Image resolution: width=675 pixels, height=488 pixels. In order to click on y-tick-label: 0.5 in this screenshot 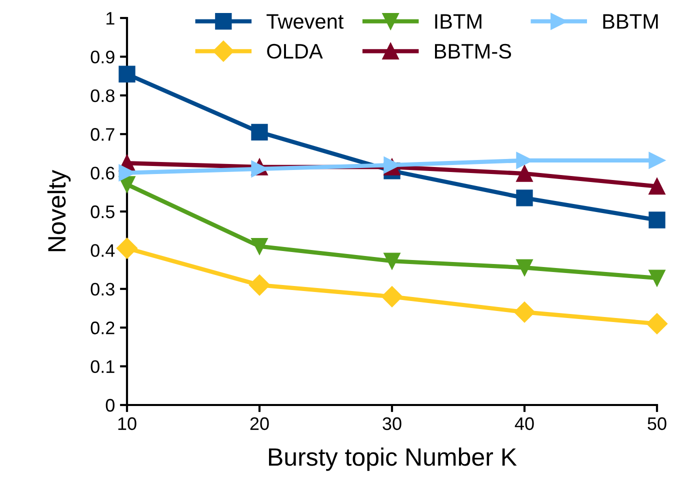, I will do `click(102, 211)`.